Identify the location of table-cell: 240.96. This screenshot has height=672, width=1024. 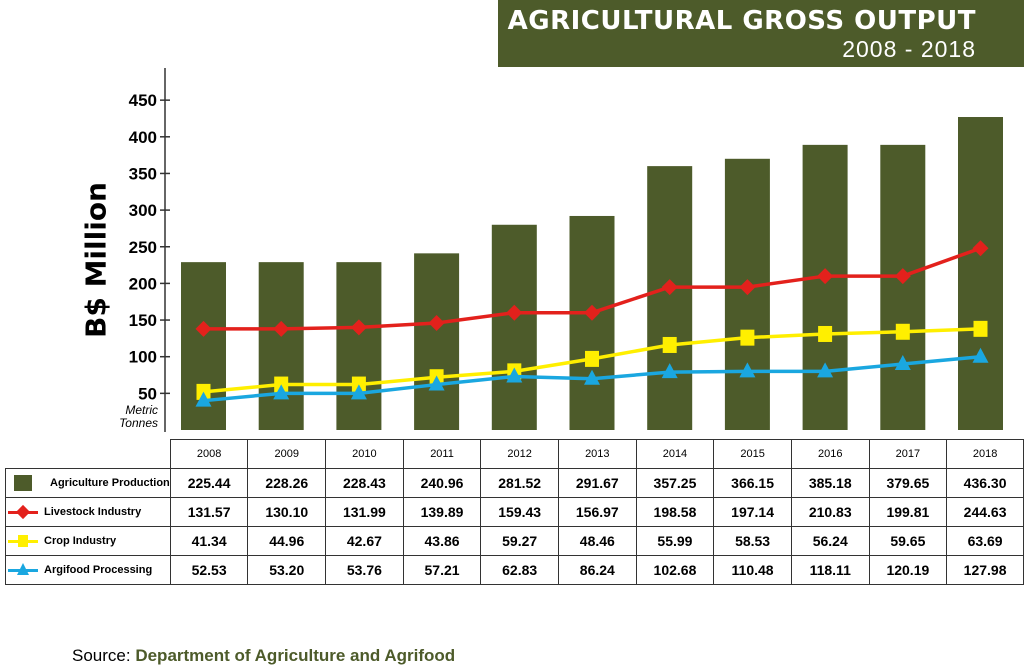
(442, 482).